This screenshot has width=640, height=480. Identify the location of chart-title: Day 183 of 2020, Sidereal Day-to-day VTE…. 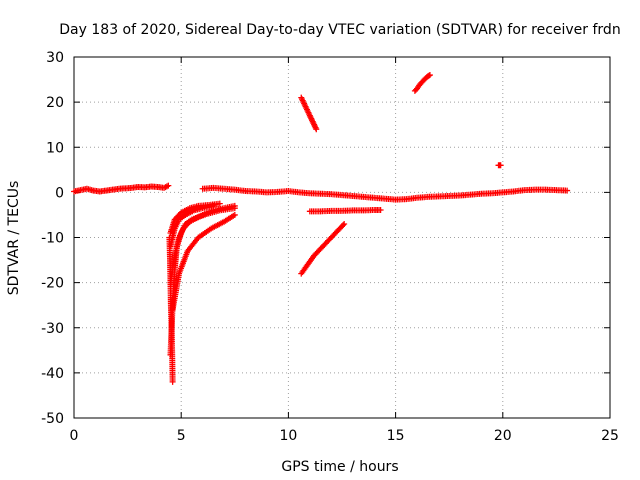
(339, 30).